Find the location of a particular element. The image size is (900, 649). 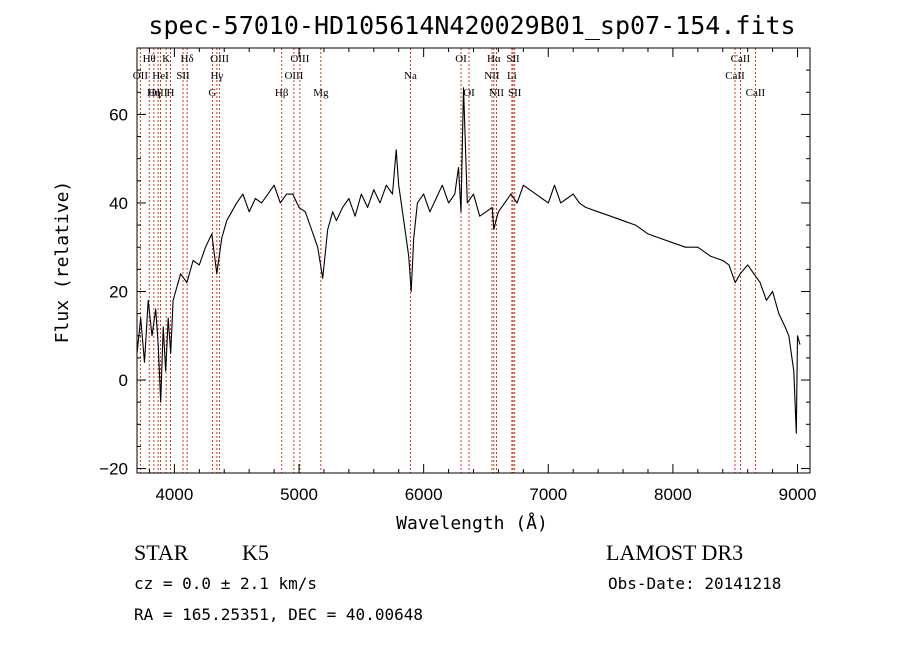

y-tick-label-2: 20 is located at coordinates (118, 291).